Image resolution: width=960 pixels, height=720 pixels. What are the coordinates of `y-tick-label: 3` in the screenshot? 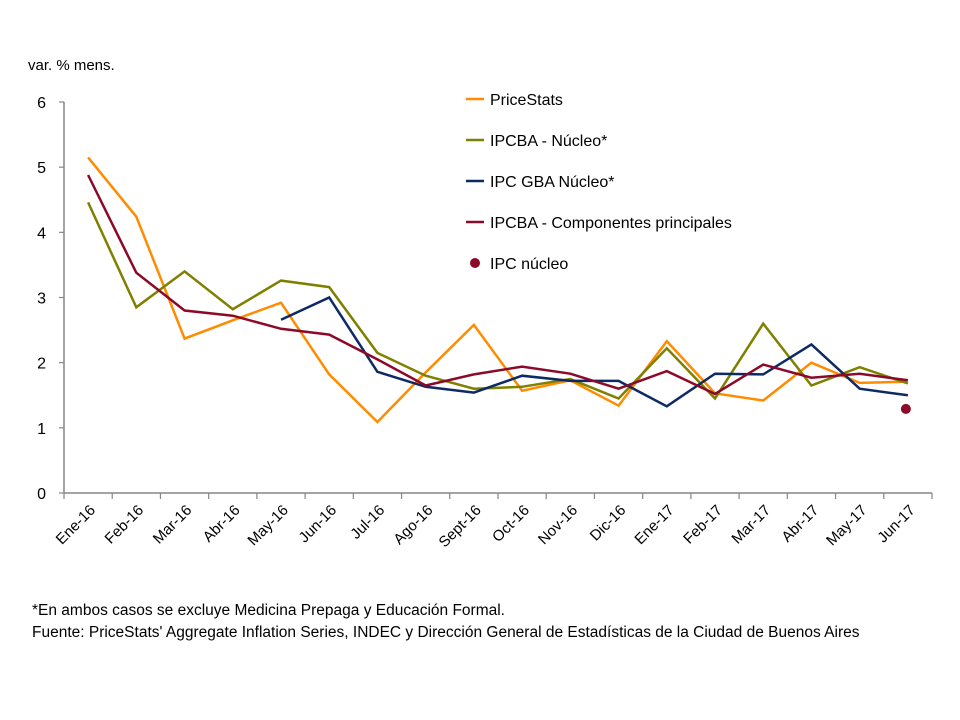 It's located at (41, 299).